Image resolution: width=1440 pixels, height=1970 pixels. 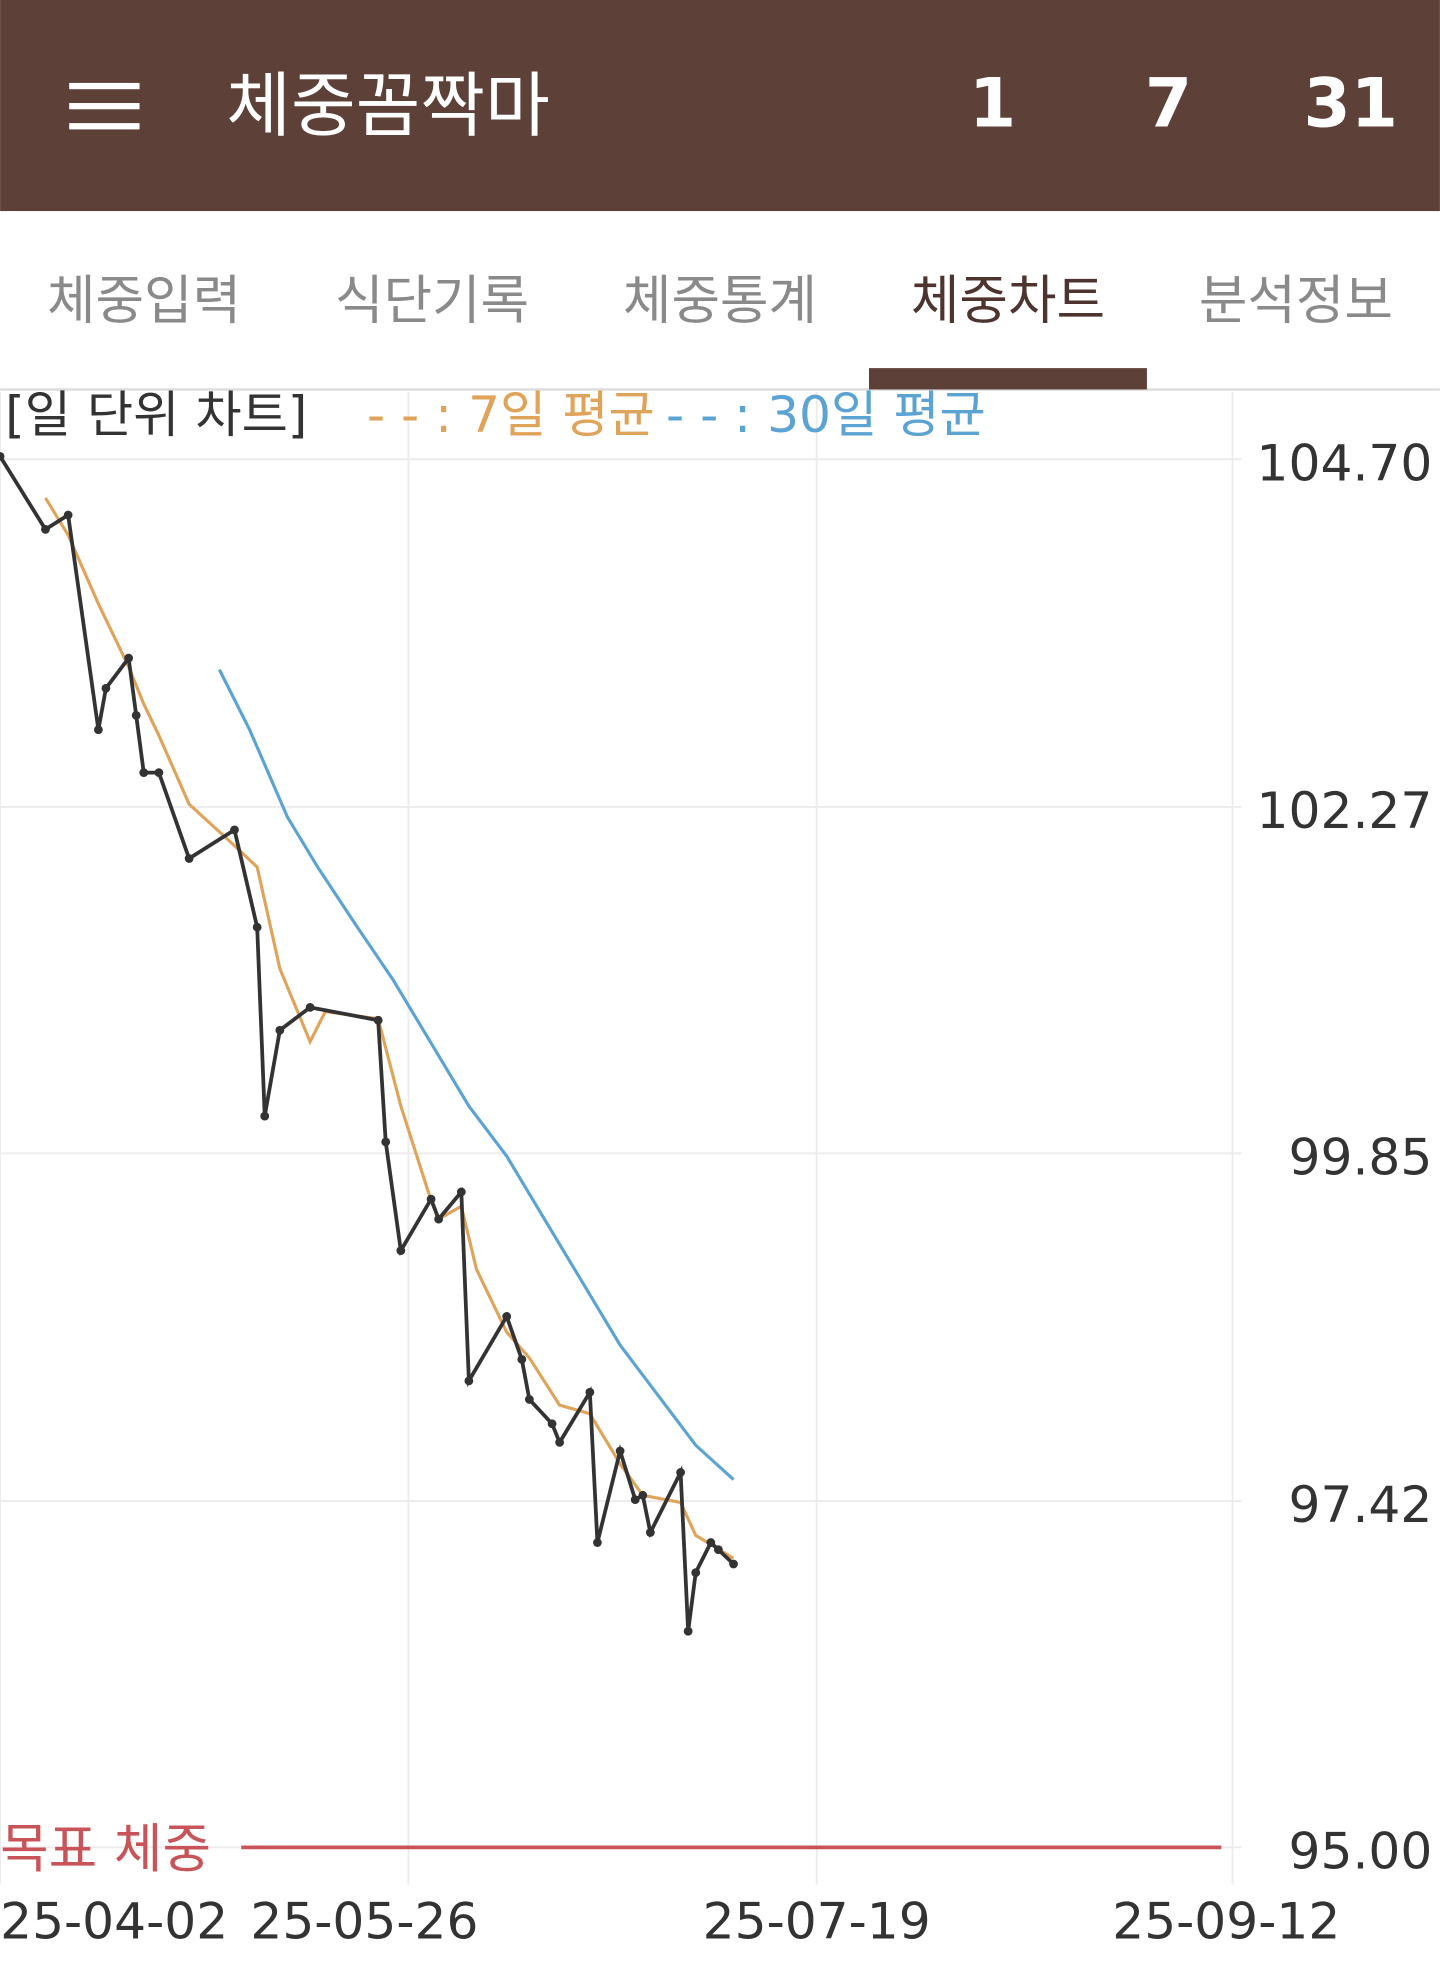 What do you see at coordinates (388, 106) in the screenshot?
I see `app-title: 체중꼼짝마` at bounding box center [388, 106].